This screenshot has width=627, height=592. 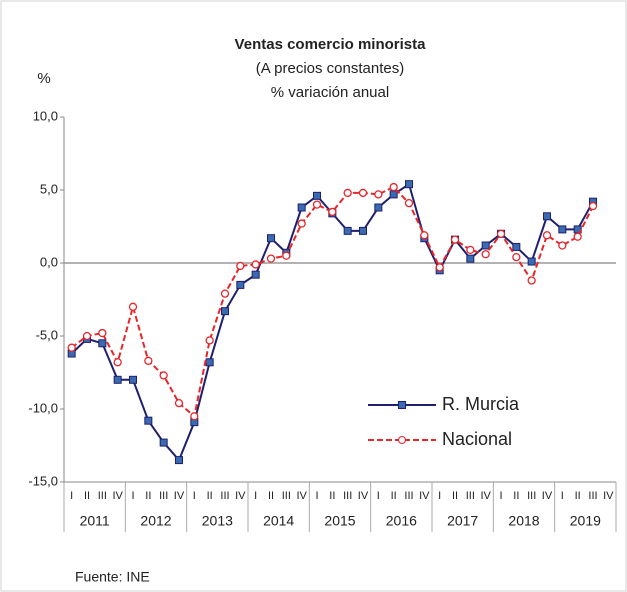 What do you see at coordinates (49, 261) in the screenshot?
I see `y-tick-label: 0,0` at bounding box center [49, 261].